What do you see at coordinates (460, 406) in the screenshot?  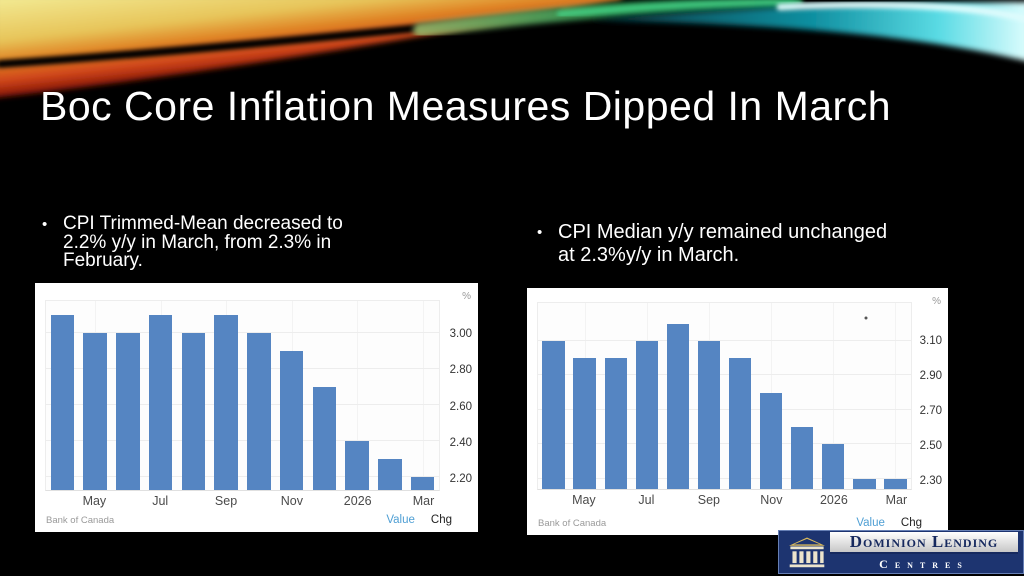 I see `y-tick-label: 2.60` at bounding box center [460, 406].